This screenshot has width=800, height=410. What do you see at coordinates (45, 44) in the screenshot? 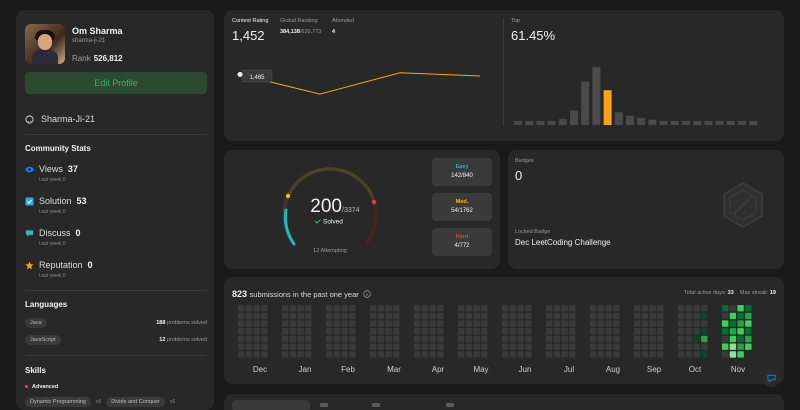
I see `avatar` at bounding box center [45, 44].